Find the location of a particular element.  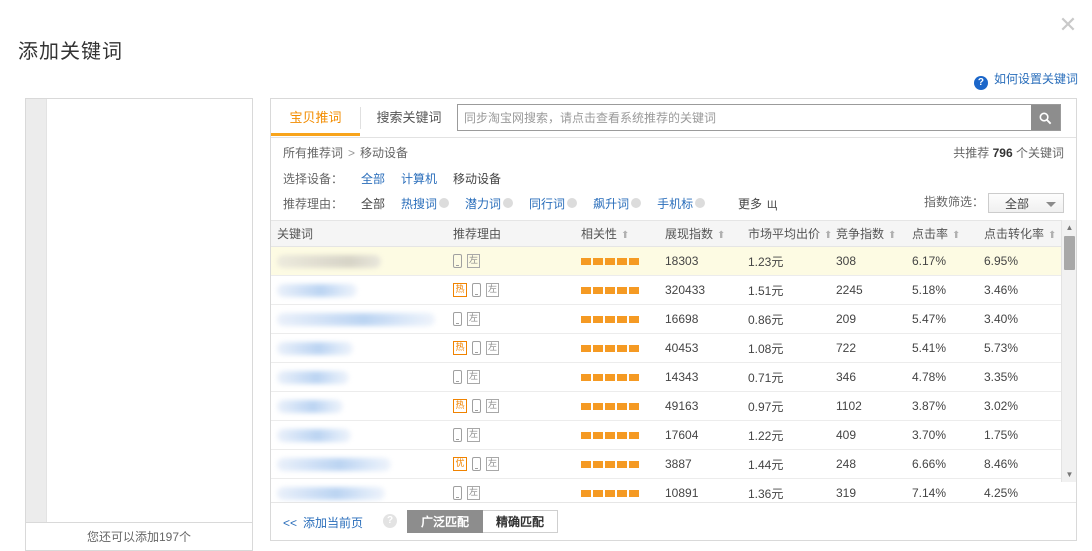

table-row: 左 16698 0.86元 209 5.47% 3.40% is located at coordinates (673, 319).